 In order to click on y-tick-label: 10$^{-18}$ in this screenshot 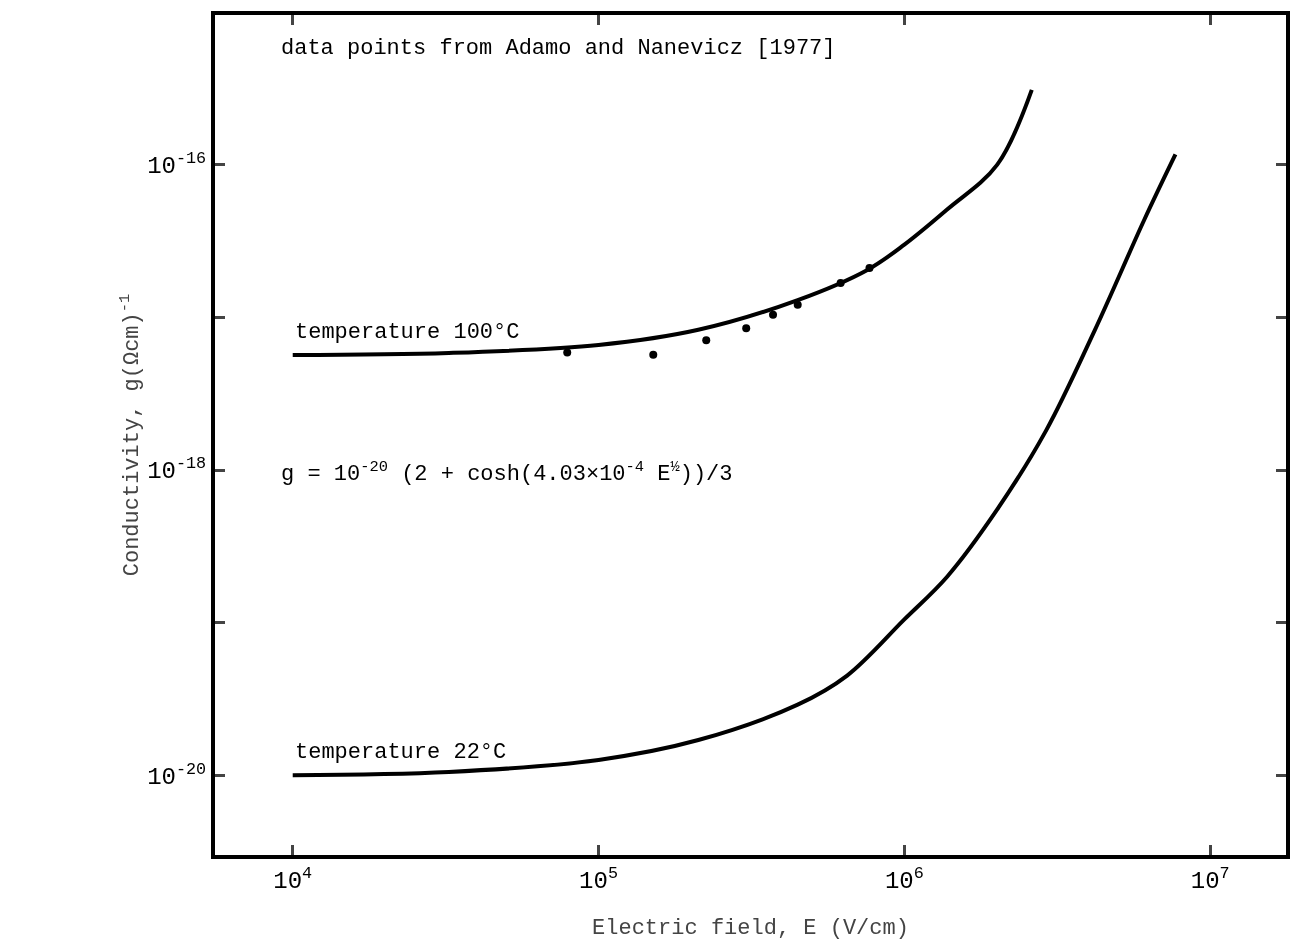, I will do `click(177, 470)`.